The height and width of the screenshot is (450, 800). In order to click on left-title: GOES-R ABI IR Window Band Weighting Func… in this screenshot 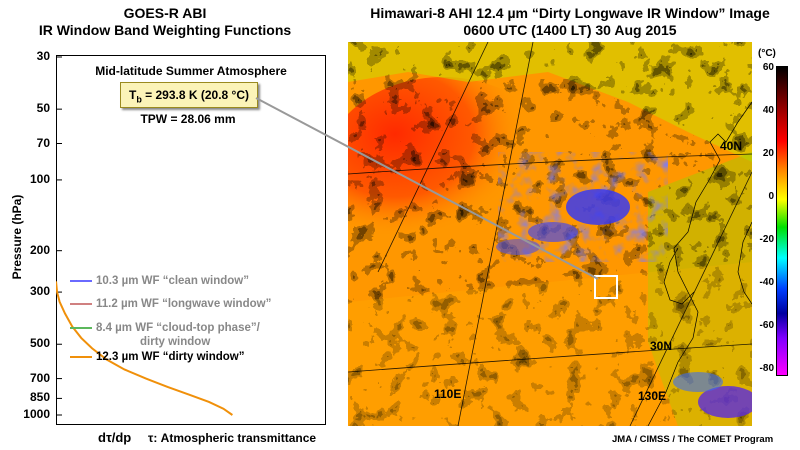, I will do `click(165, 22)`.